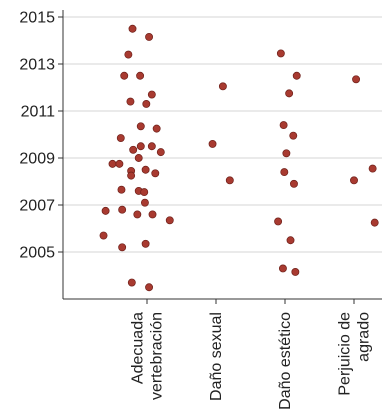 Image resolution: width=382 pixels, height=417 pixels. What do you see at coordinates (38, 112) in the screenshot?
I see `y-tick-label: 2011` at bounding box center [38, 112].